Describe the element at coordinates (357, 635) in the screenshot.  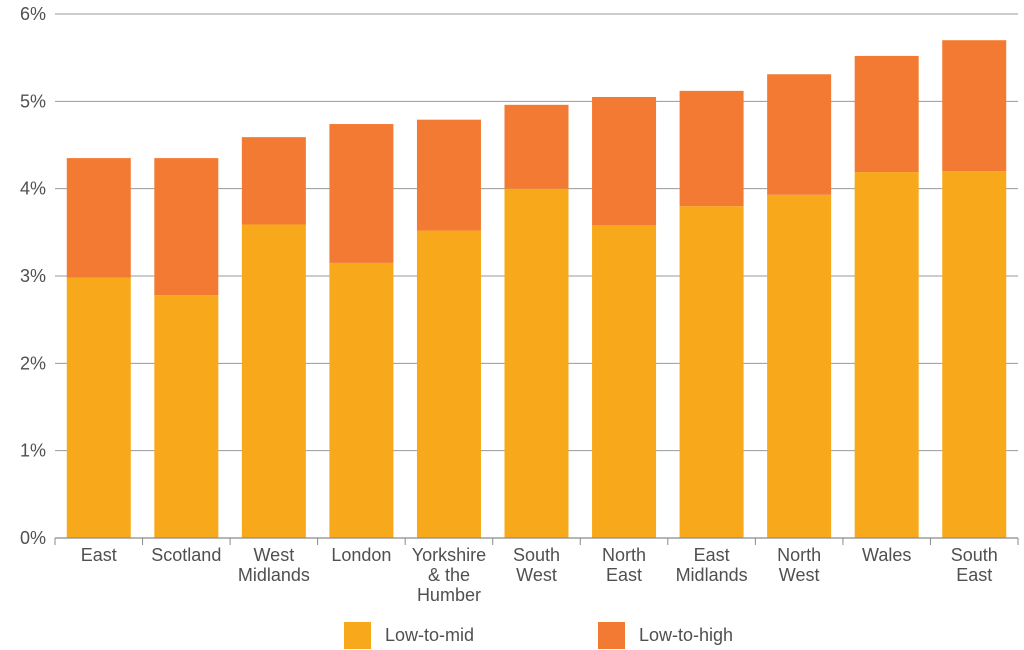
I see `legend-swatch-low-to-mid` at that location.